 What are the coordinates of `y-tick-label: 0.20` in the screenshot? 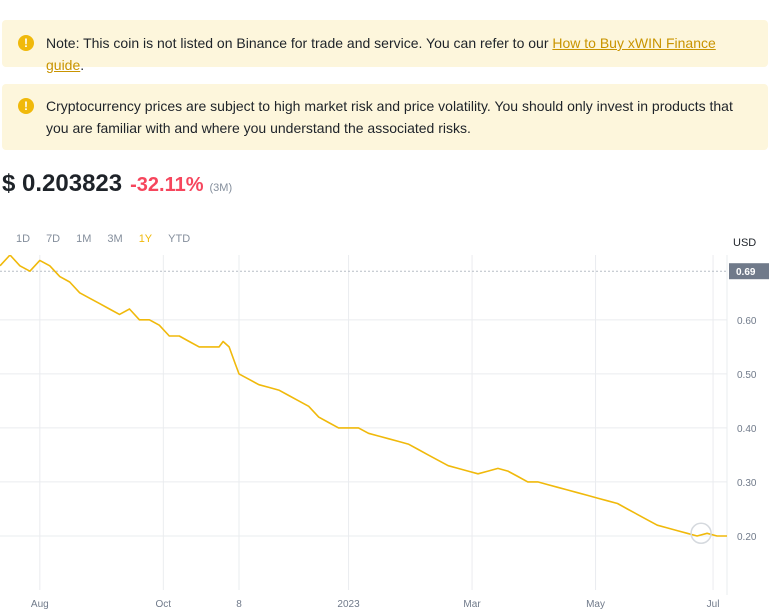 It's located at (747, 537).